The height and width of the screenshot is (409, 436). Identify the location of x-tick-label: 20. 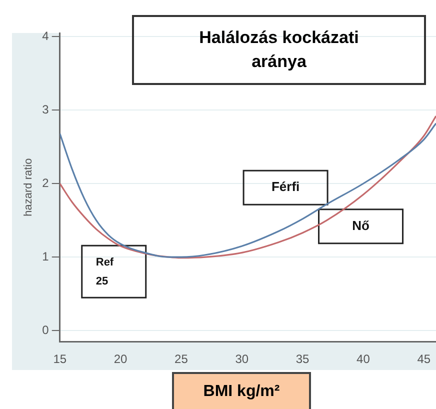
(121, 359).